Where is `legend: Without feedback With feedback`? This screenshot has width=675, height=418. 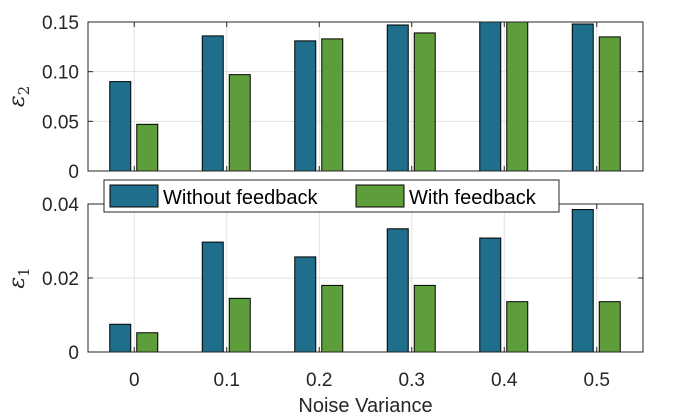 legend: Without feedback With feedback is located at coordinates (331, 196).